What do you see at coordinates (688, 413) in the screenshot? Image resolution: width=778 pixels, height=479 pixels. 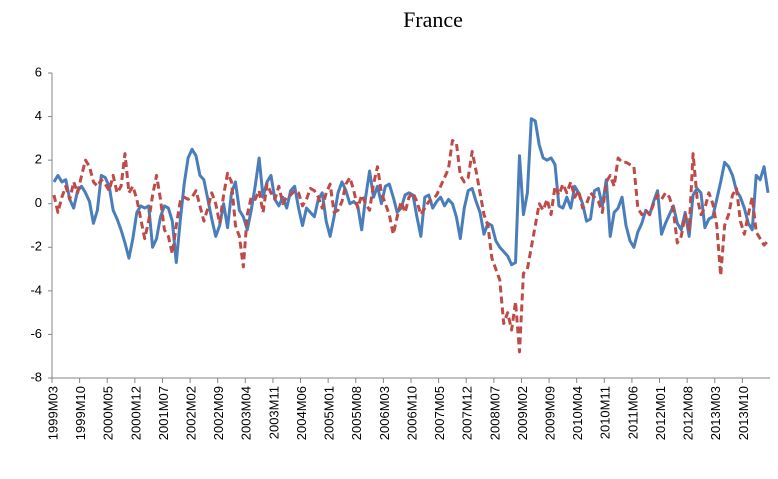 I see `x-tick-label: 2012M08` at bounding box center [688, 413].